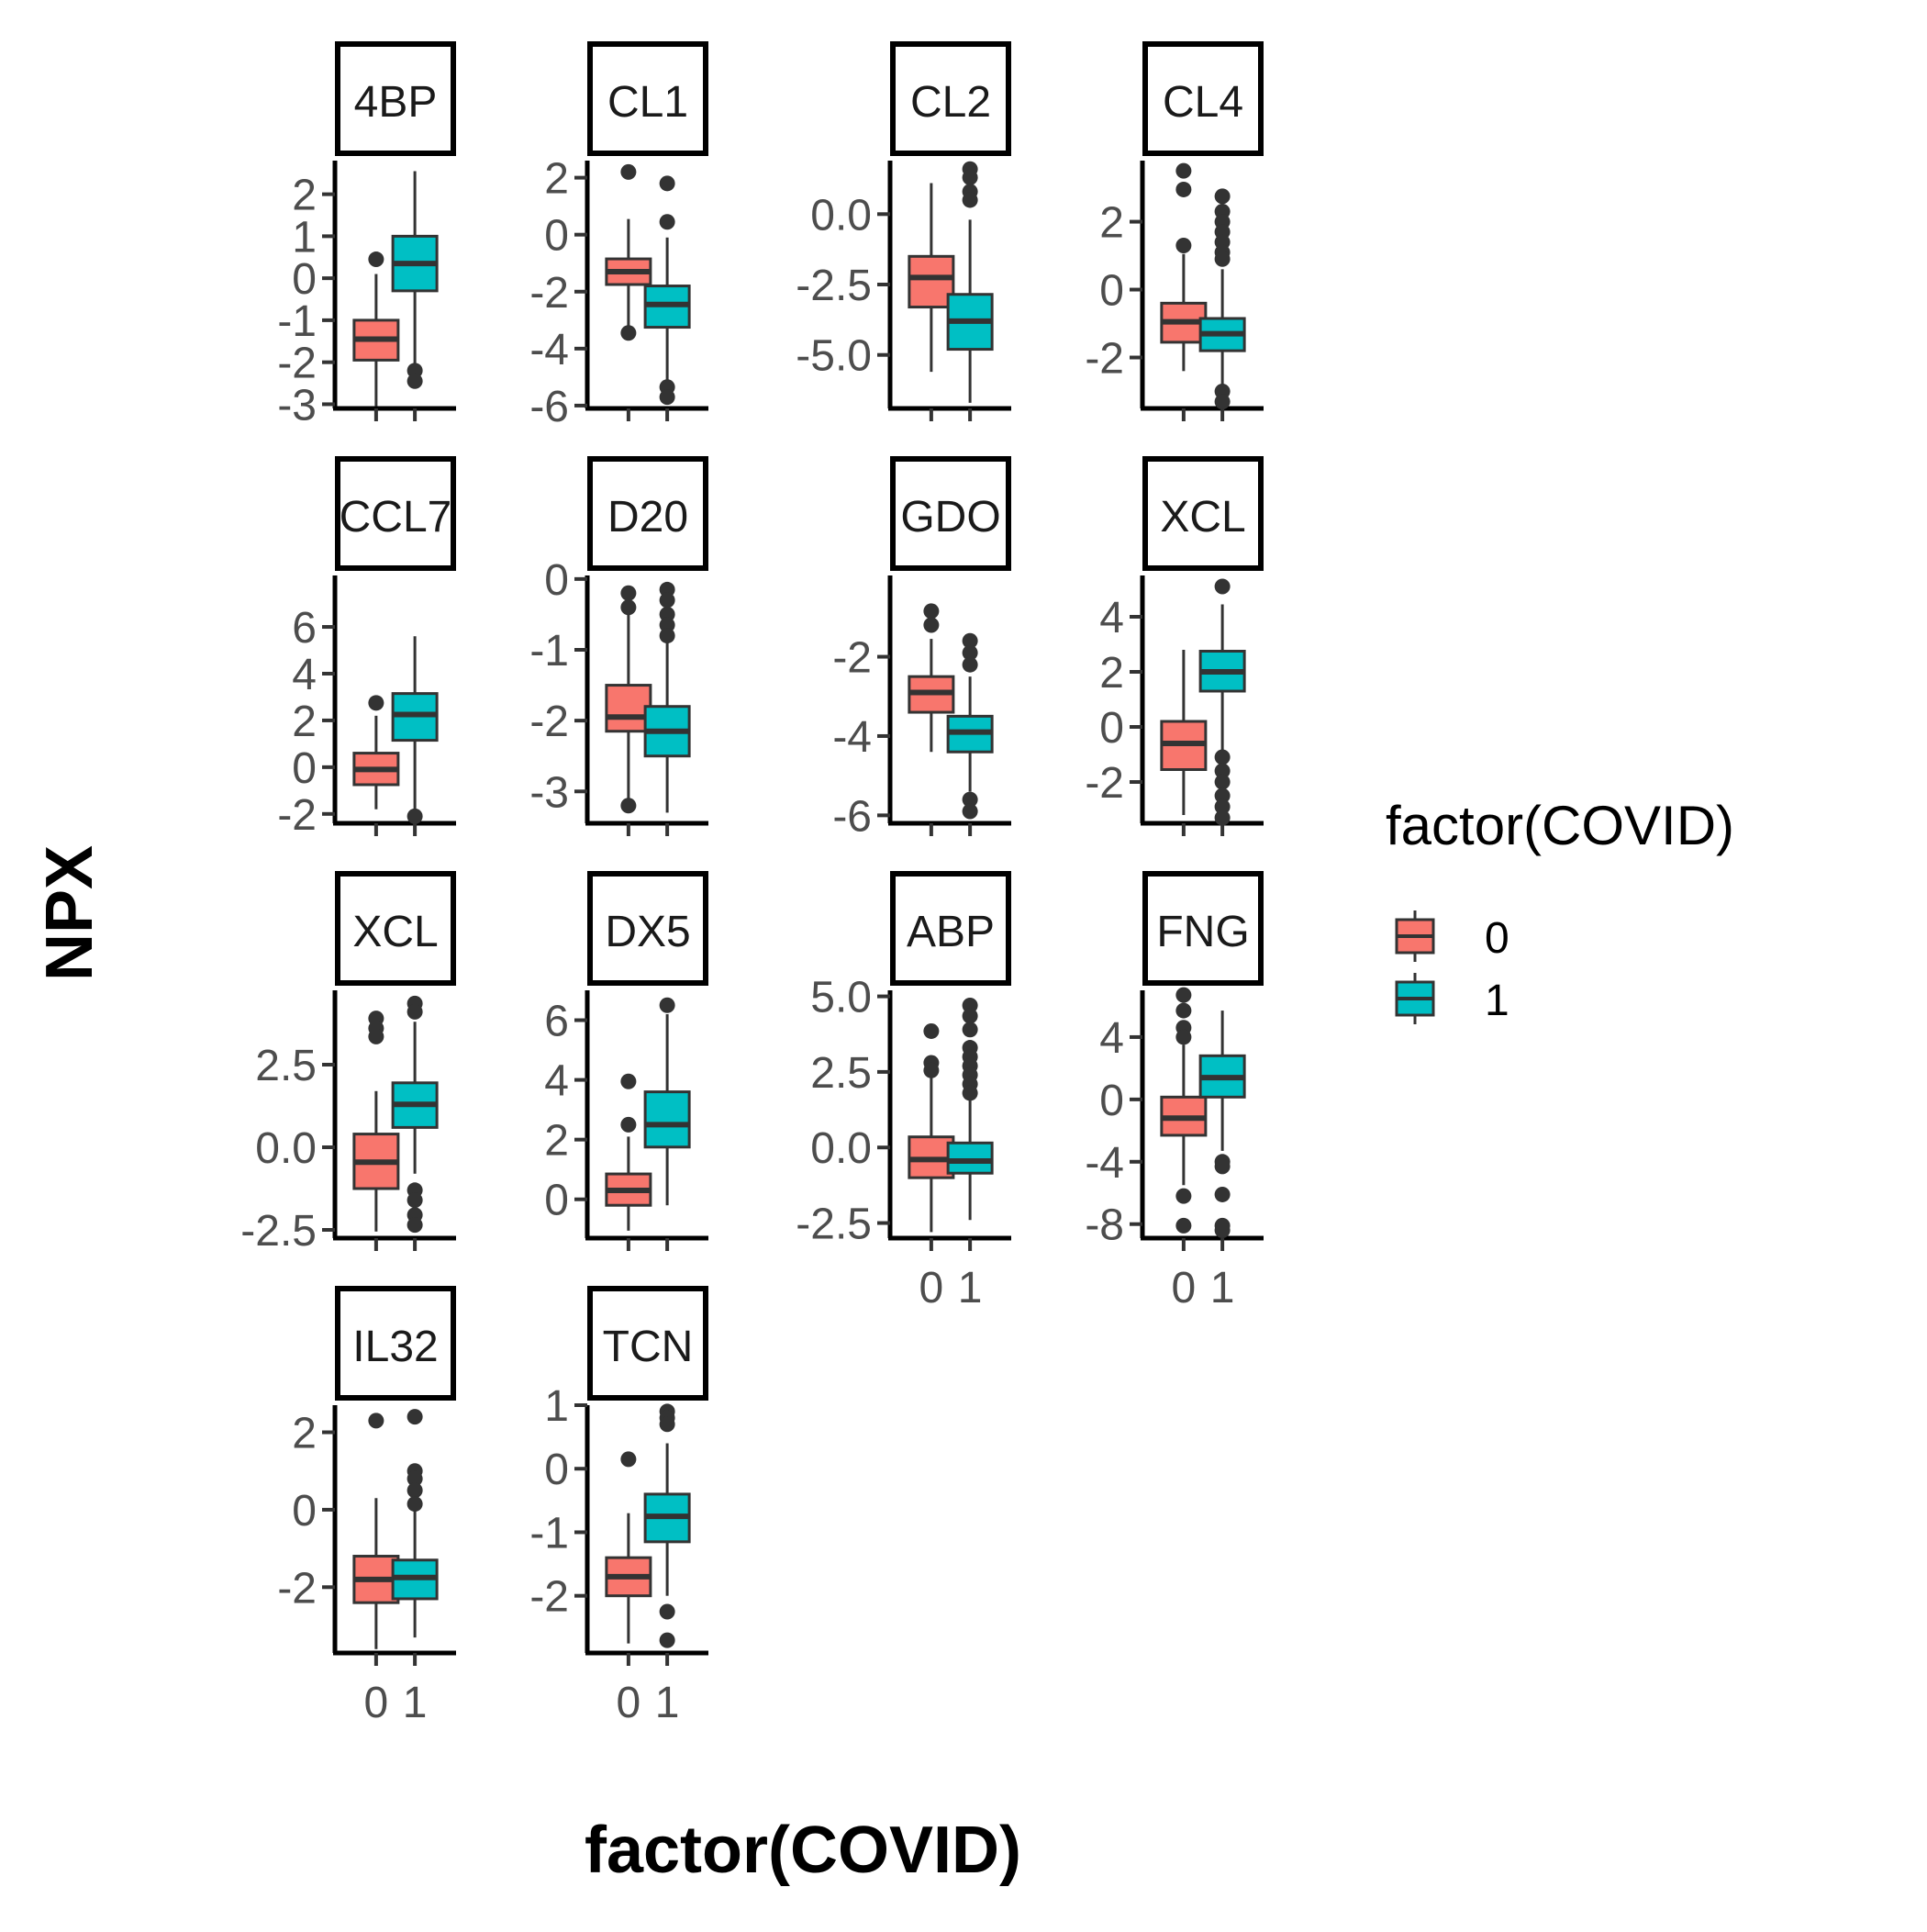  I want to click on y-tick-label: -5.0, so click(834, 356).